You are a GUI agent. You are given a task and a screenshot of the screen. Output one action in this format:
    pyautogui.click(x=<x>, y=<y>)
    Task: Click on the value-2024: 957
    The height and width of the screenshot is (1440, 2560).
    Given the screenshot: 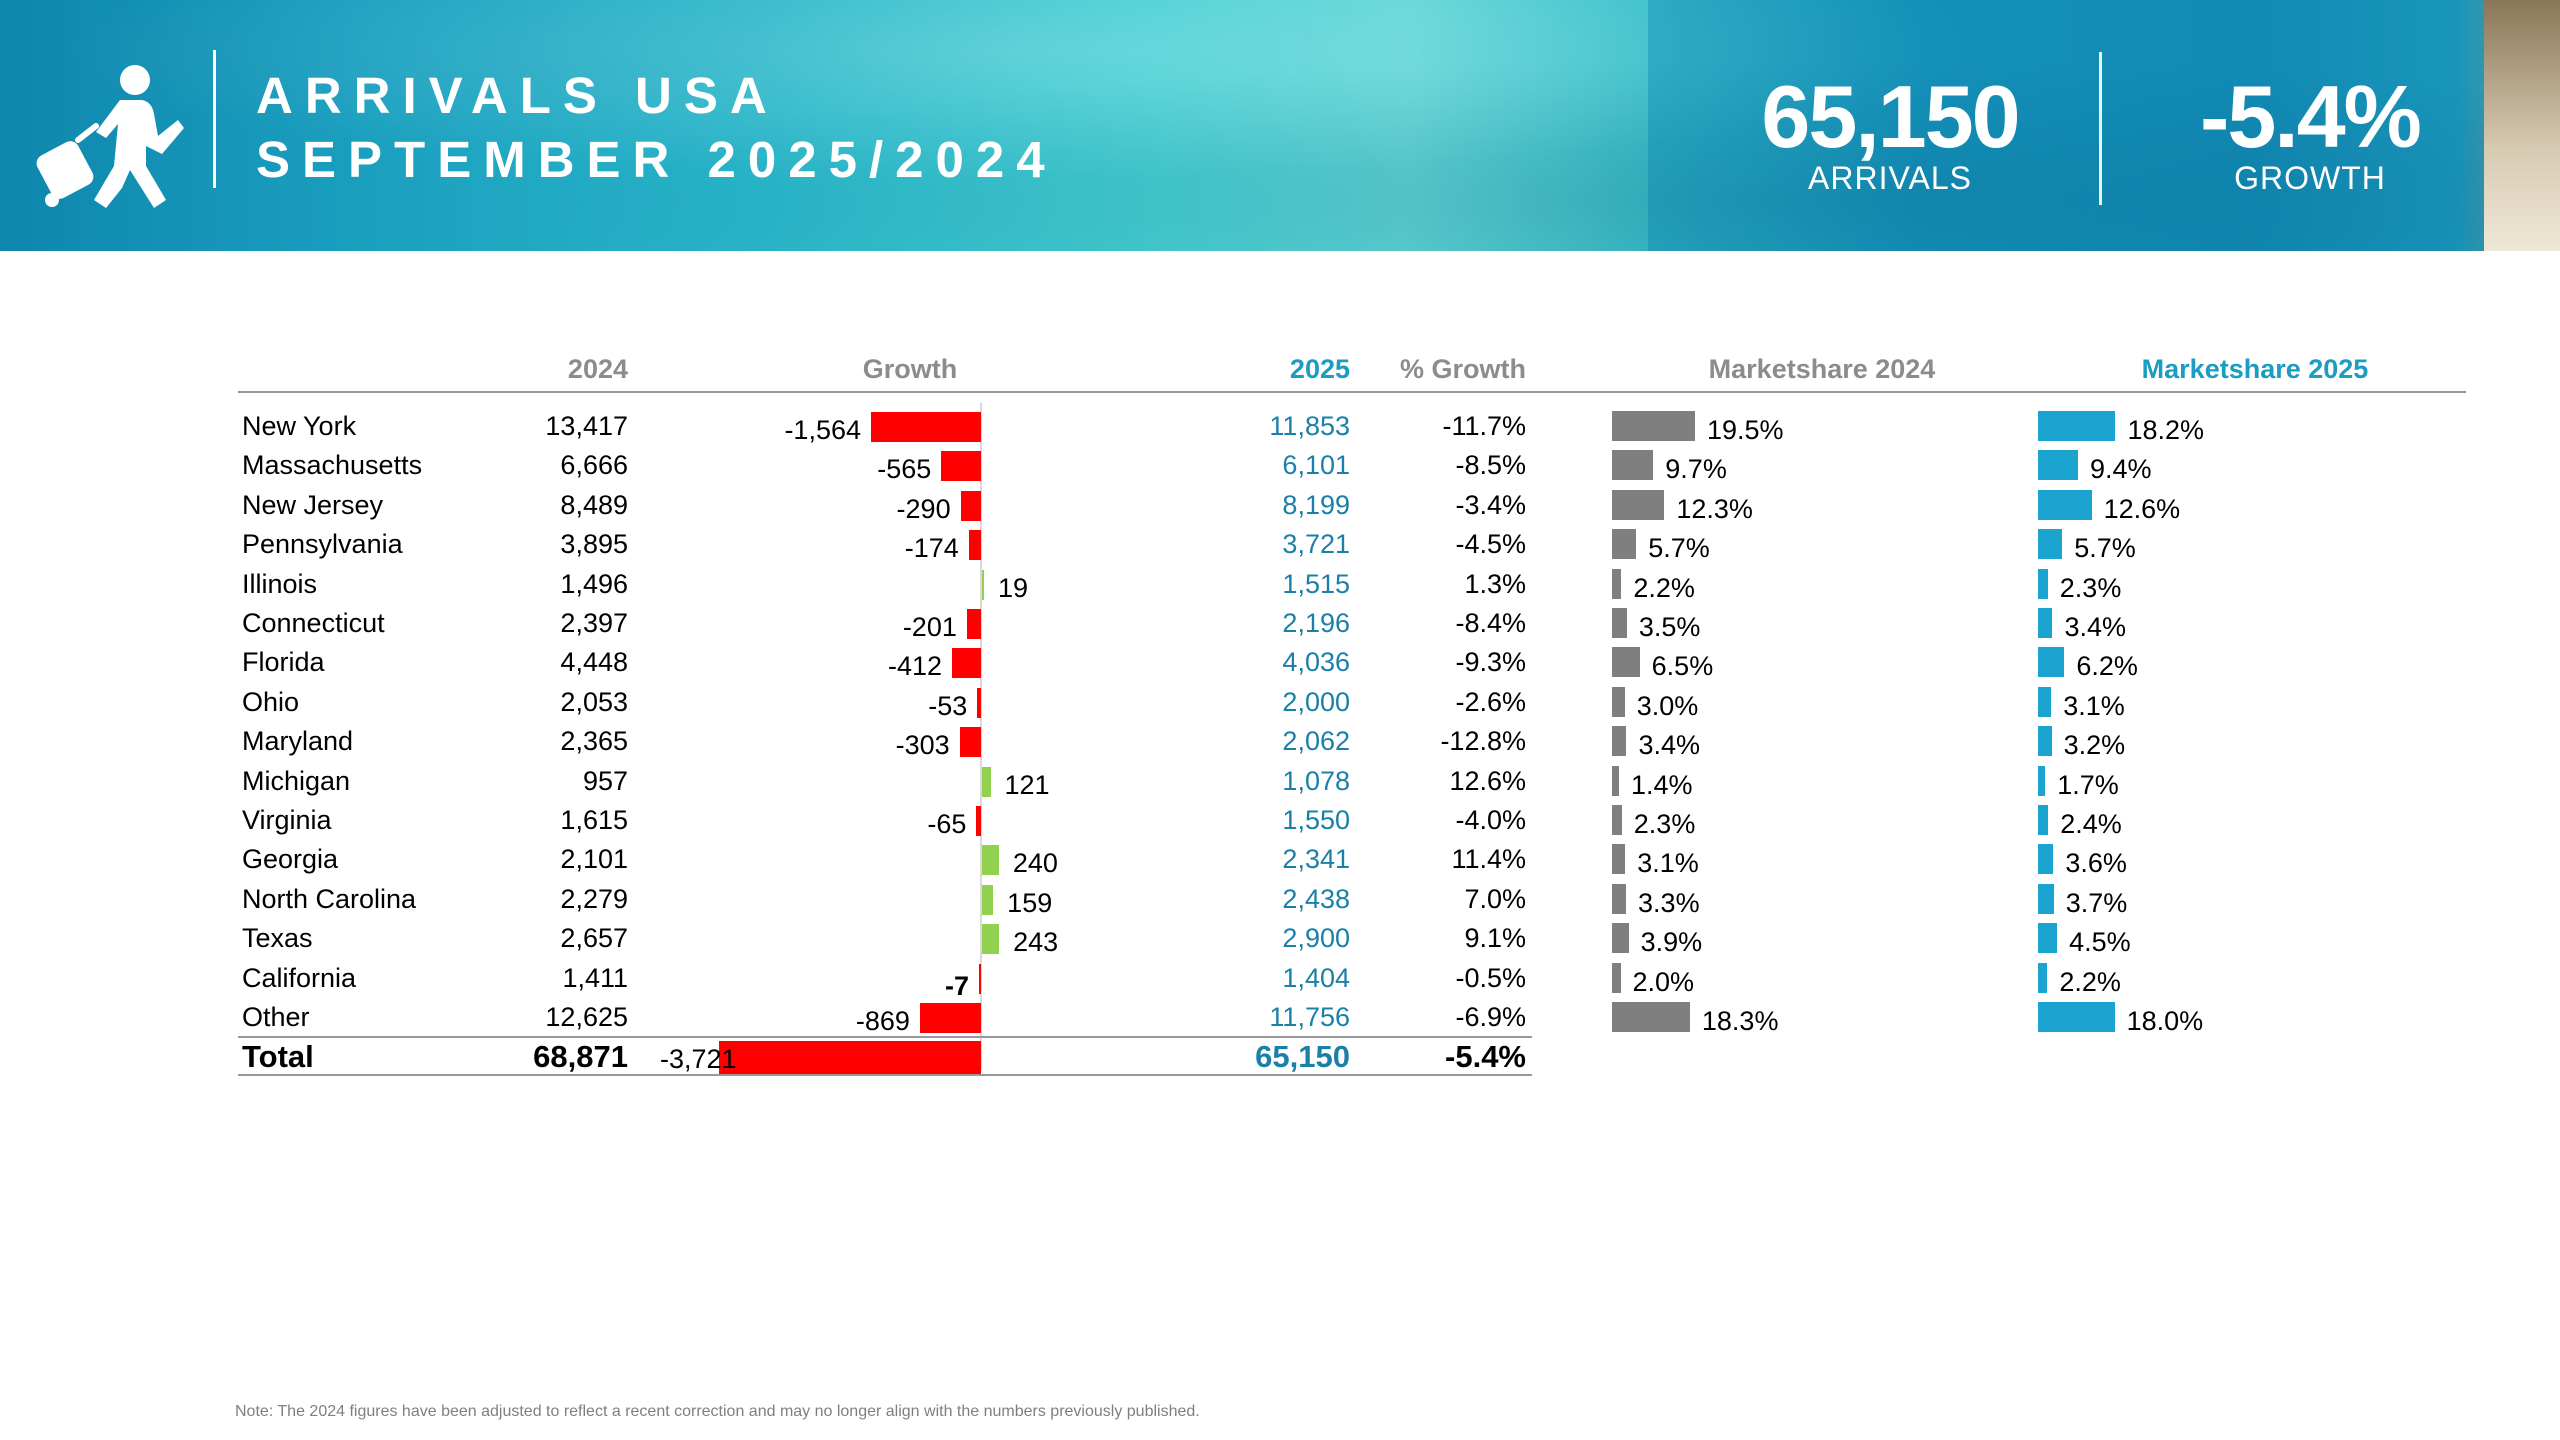 What is the action you would take?
    pyautogui.click(x=605, y=780)
    